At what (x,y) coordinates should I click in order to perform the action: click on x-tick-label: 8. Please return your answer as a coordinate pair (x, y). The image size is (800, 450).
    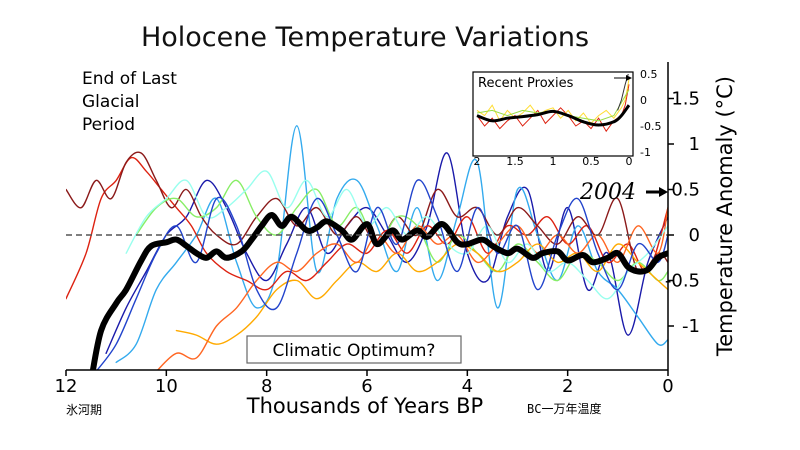
    Looking at the image, I should click on (266, 386).